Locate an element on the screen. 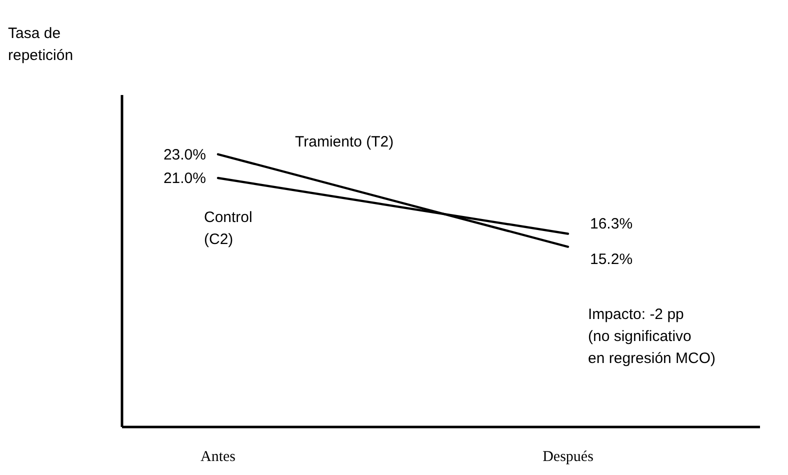 The image size is (788, 475). x-tick-label: Después is located at coordinates (568, 457).